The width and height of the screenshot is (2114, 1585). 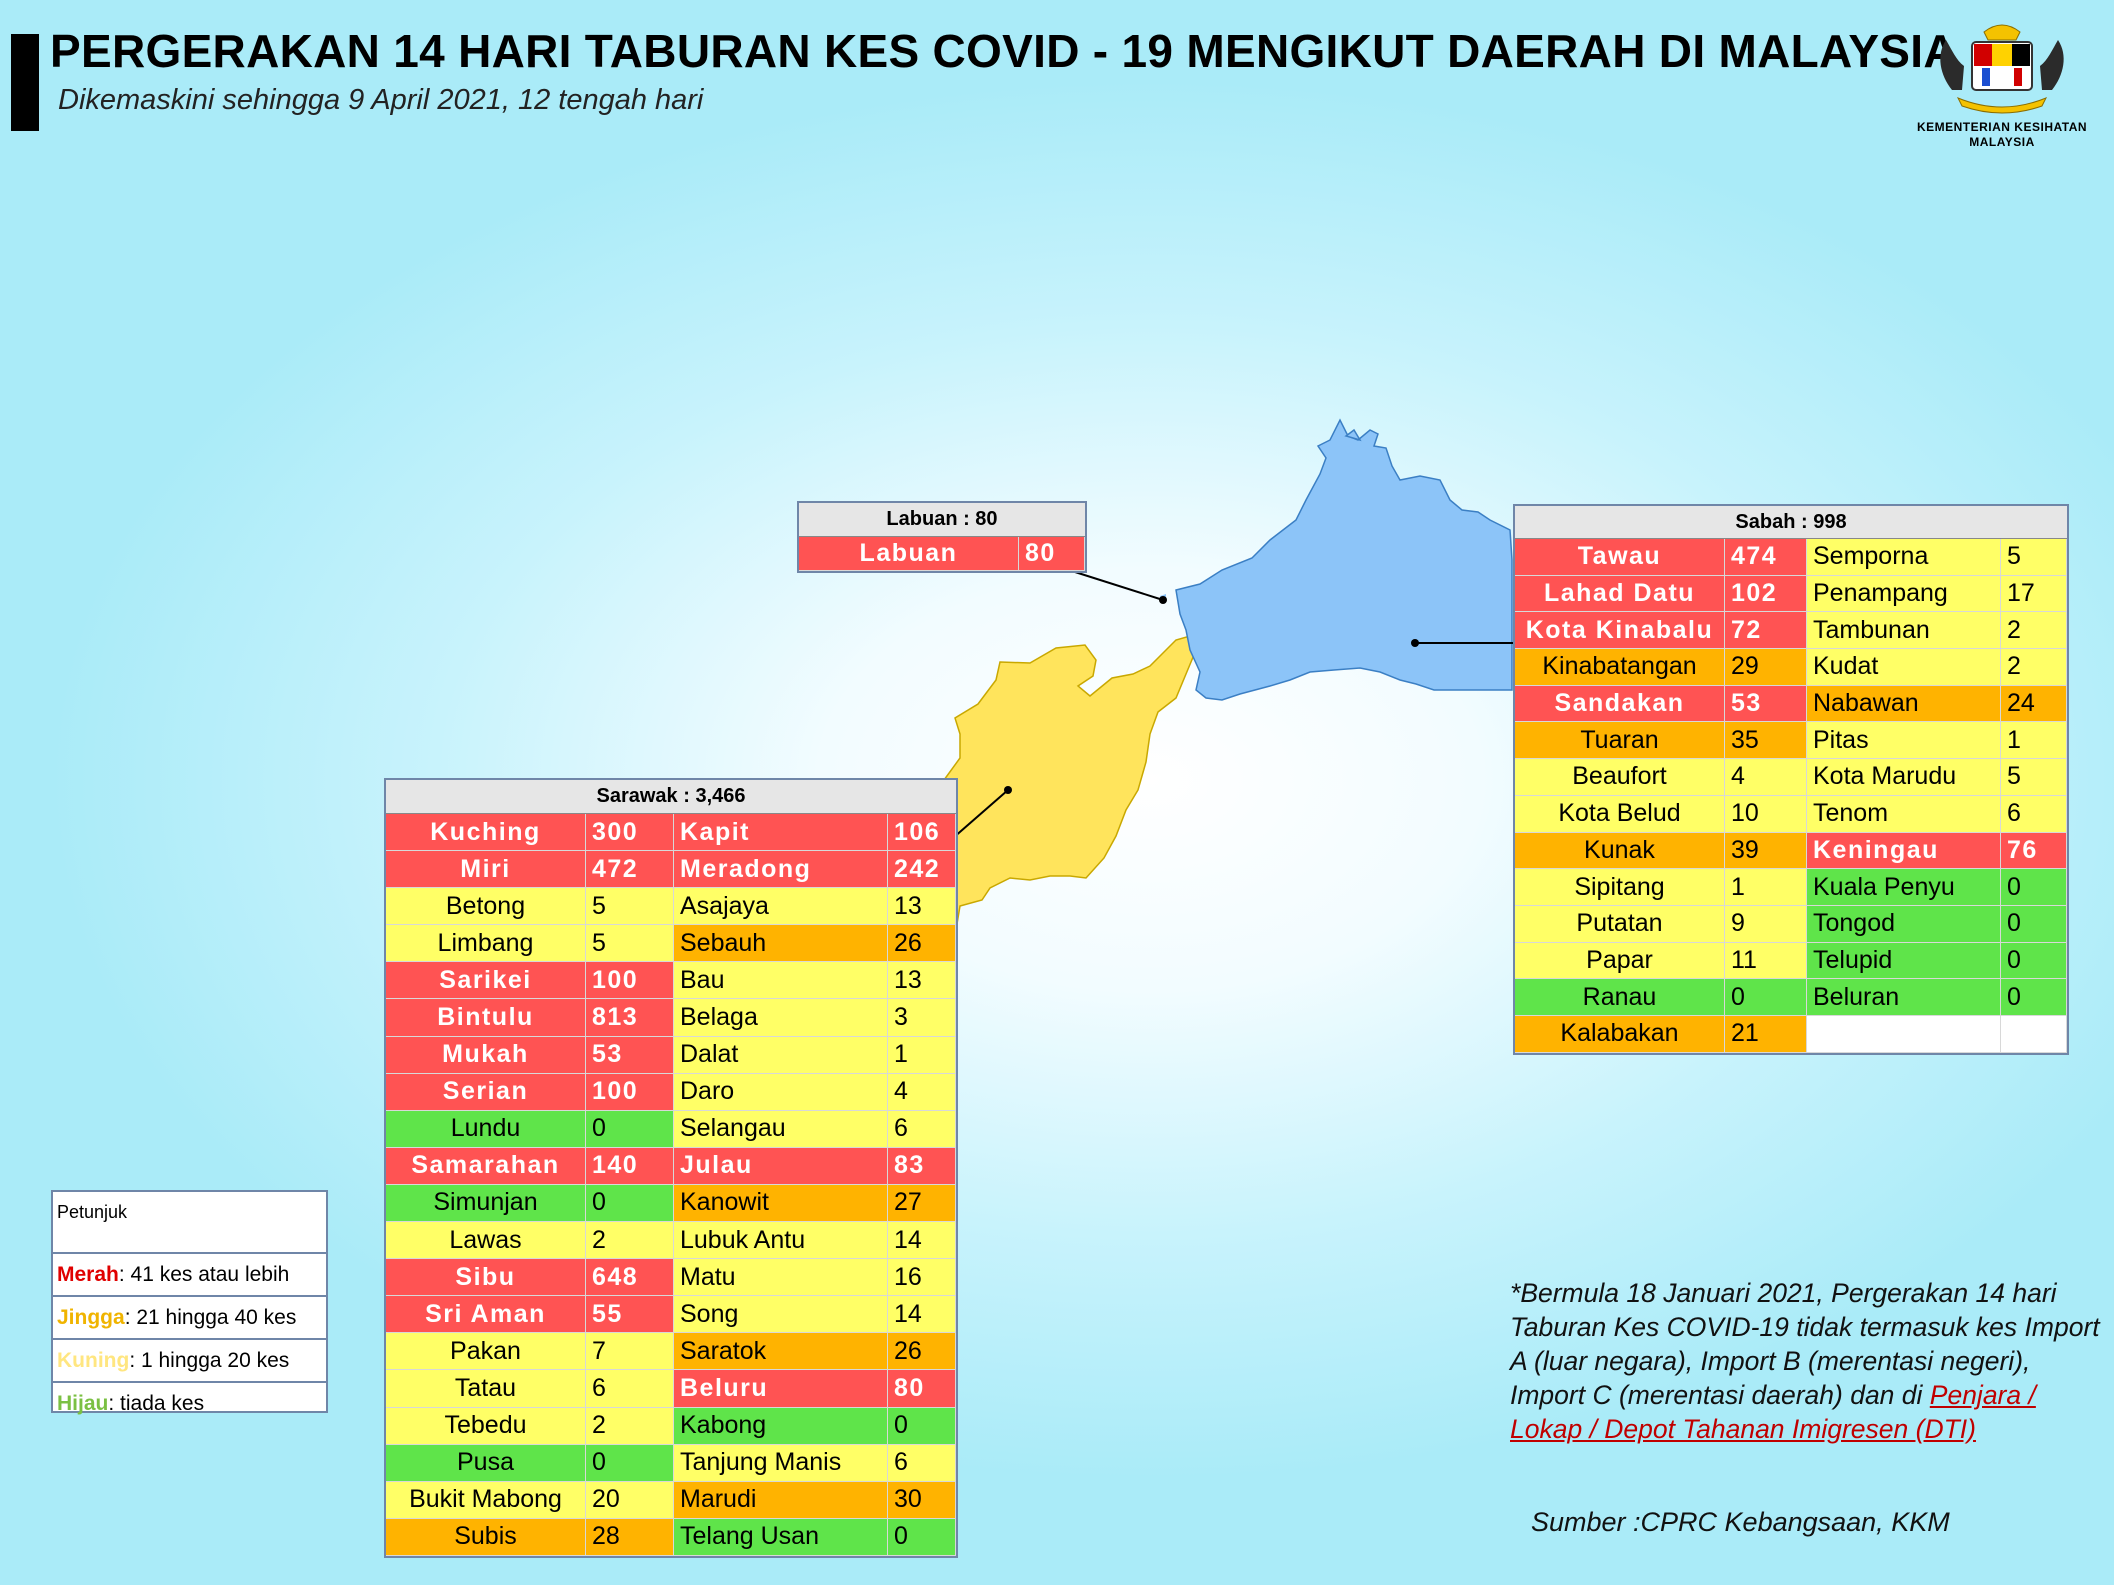 What do you see at coordinates (671, 1018) in the screenshot?
I see `sarawak-row: Bintulu 813 Belaga 3` at bounding box center [671, 1018].